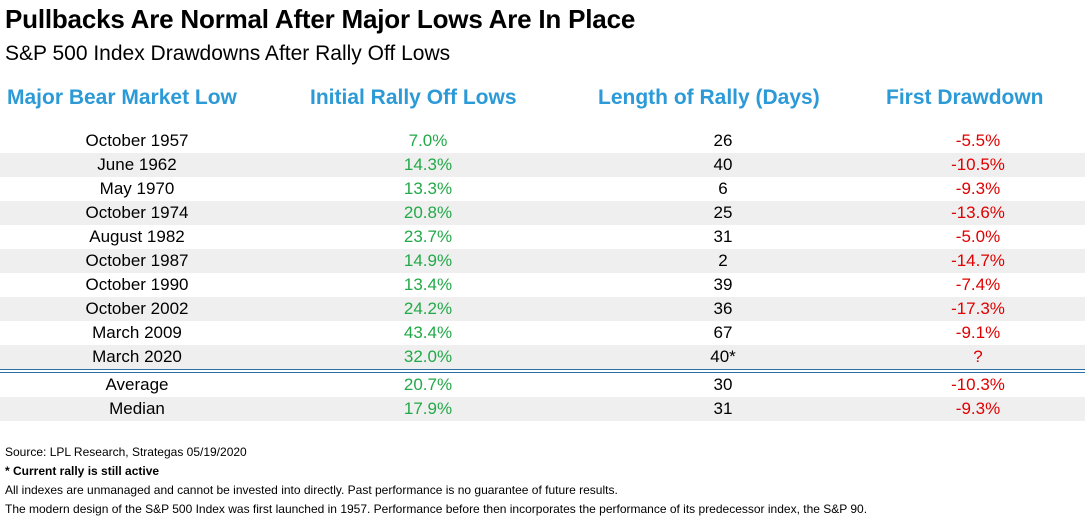 This screenshot has height=521, width=1085. Describe the element at coordinates (137, 212) in the screenshot. I see `cell-bear-market-low: October 1974` at that location.